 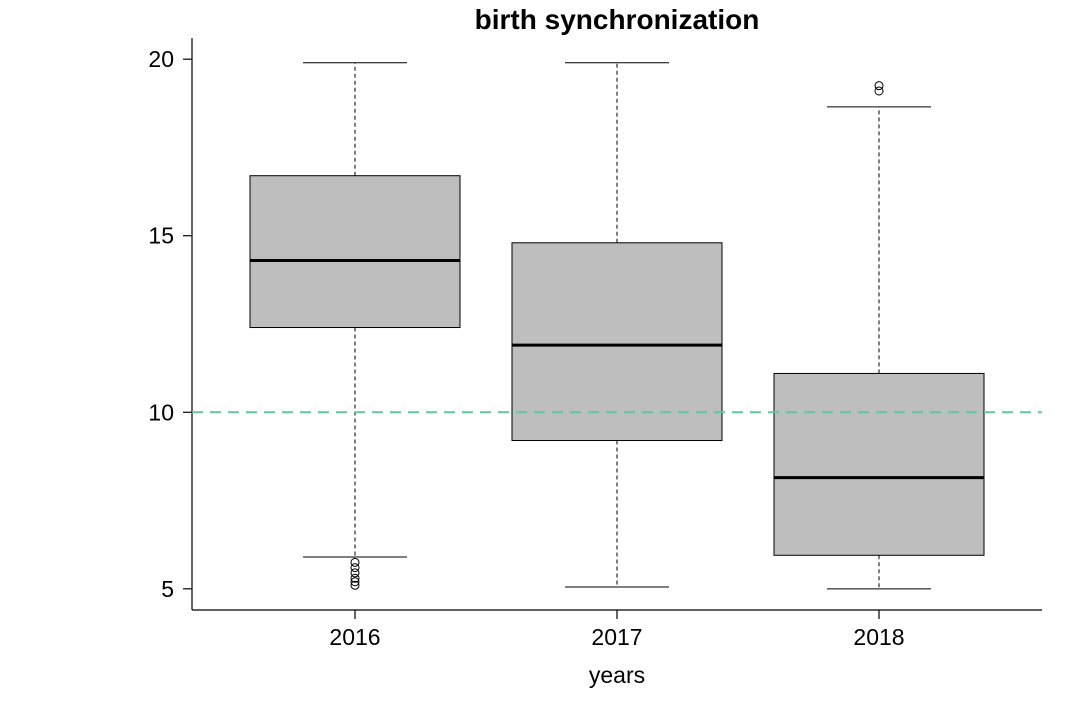 I want to click on chart-title: birth synchronization, so click(x=617, y=19).